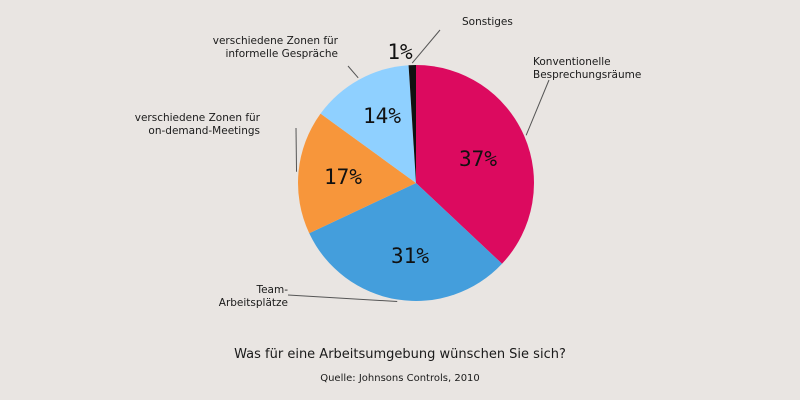  What do you see at coordinates (587, 68) in the screenshot?
I see `callout-konventionelle: Konventionelle Besprechungsräume` at bounding box center [587, 68].